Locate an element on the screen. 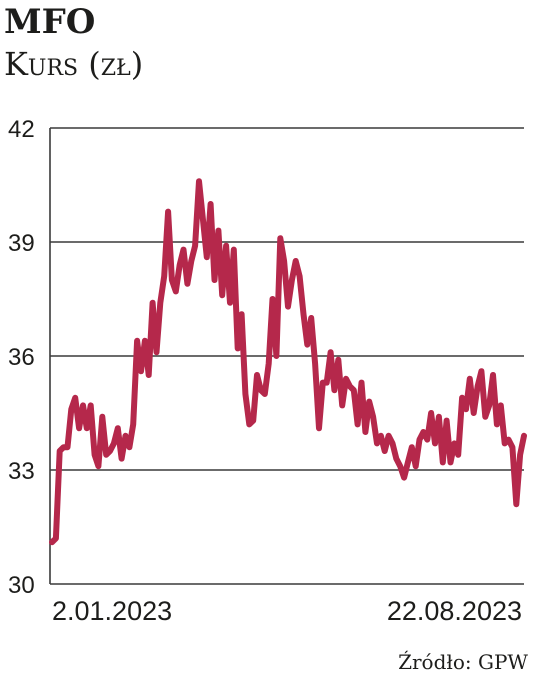  y-tick-label: 42 is located at coordinates (21, 129).